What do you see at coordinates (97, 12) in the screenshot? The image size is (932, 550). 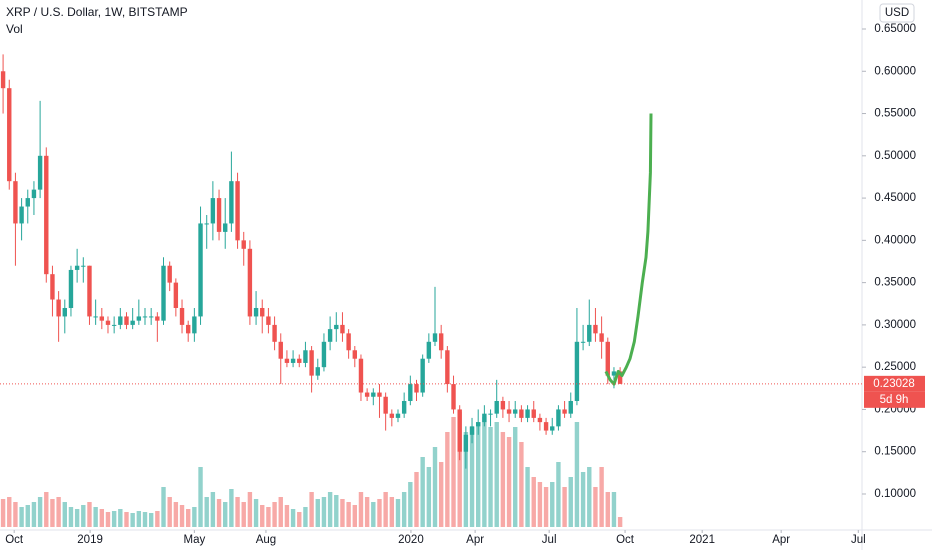 I see `symbol-title: XRP / U.S. Dollar, 1W, BITSTAMP` at bounding box center [97, 12].